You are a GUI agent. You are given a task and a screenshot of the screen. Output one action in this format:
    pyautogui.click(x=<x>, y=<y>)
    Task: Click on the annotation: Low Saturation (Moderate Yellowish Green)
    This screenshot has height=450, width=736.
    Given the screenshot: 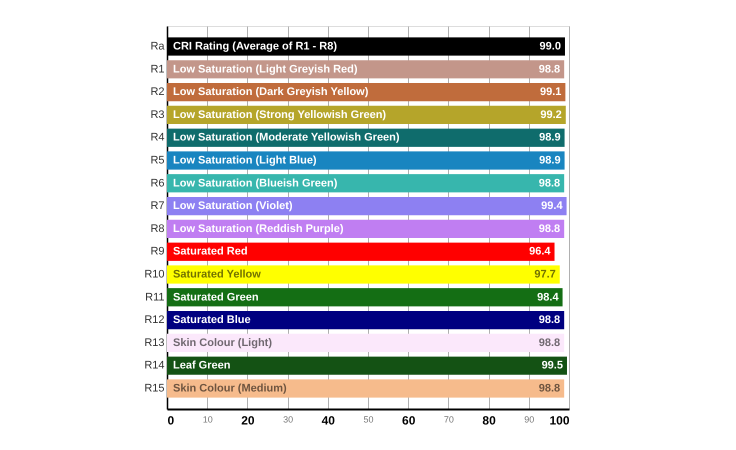 What is the action you would take?
    pyautogui.click(x=286, y=138)
    